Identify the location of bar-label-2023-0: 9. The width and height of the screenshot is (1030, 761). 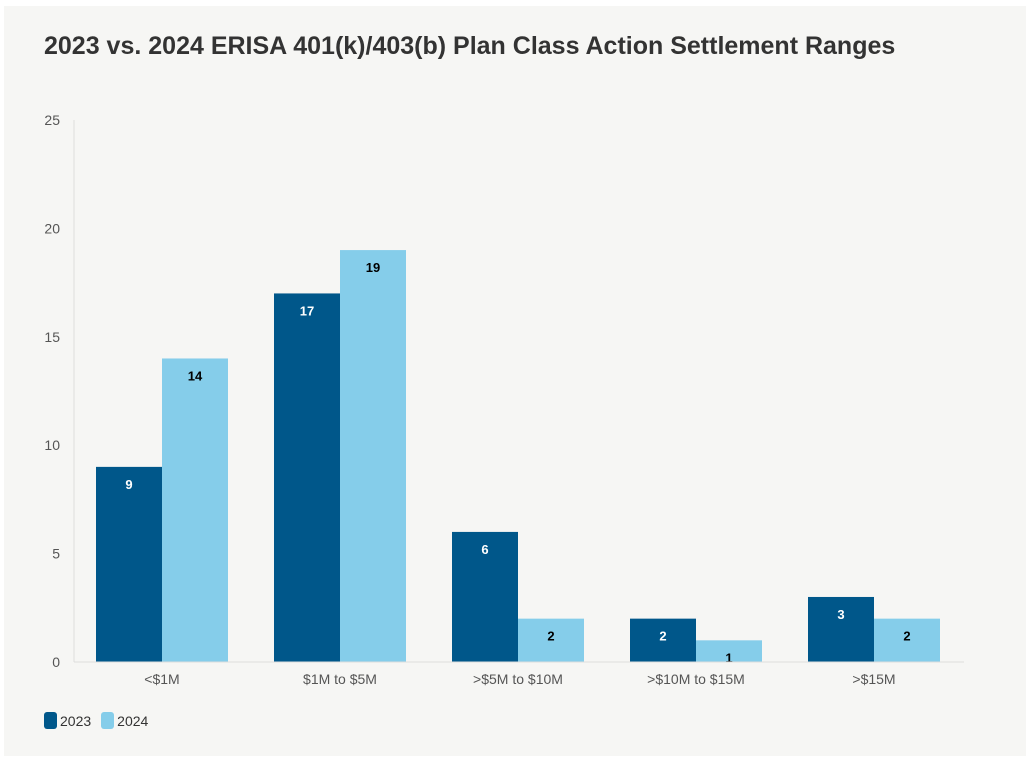
(128, 484).